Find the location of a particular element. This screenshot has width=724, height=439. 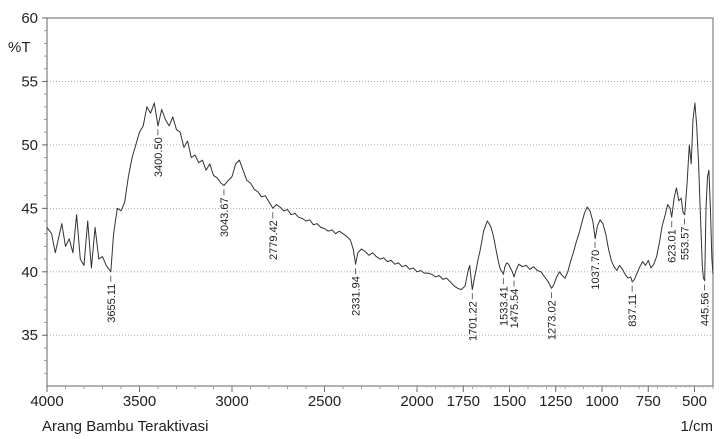

peak-label: 3655.11 is located at coordinates (112, 303).